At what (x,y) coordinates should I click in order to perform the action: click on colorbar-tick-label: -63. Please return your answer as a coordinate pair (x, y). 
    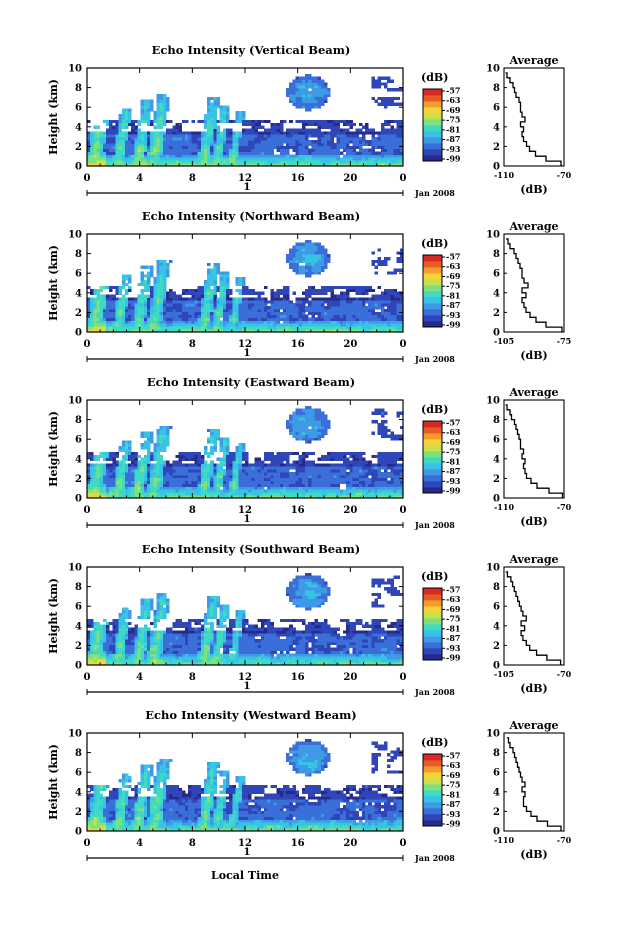
    Looking at the image, I should click on (453, 100).